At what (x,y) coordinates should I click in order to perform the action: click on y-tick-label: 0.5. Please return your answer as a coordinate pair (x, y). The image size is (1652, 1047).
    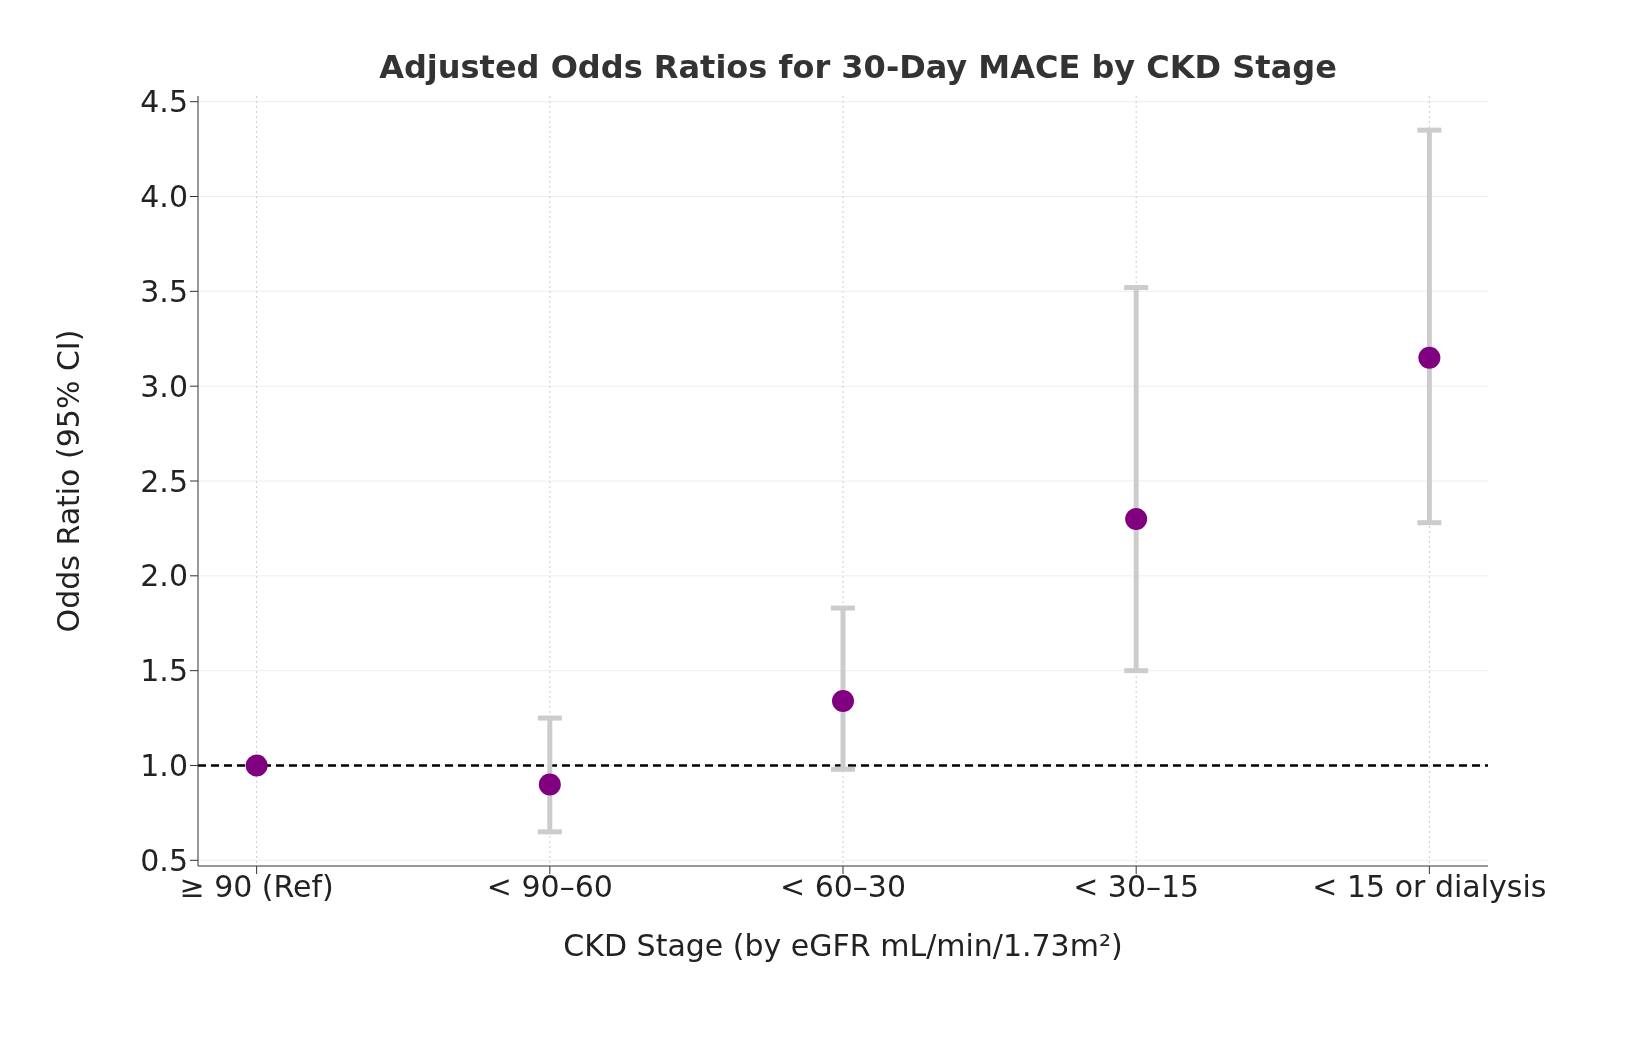
    Looking at the image, I should click on (164, 860).